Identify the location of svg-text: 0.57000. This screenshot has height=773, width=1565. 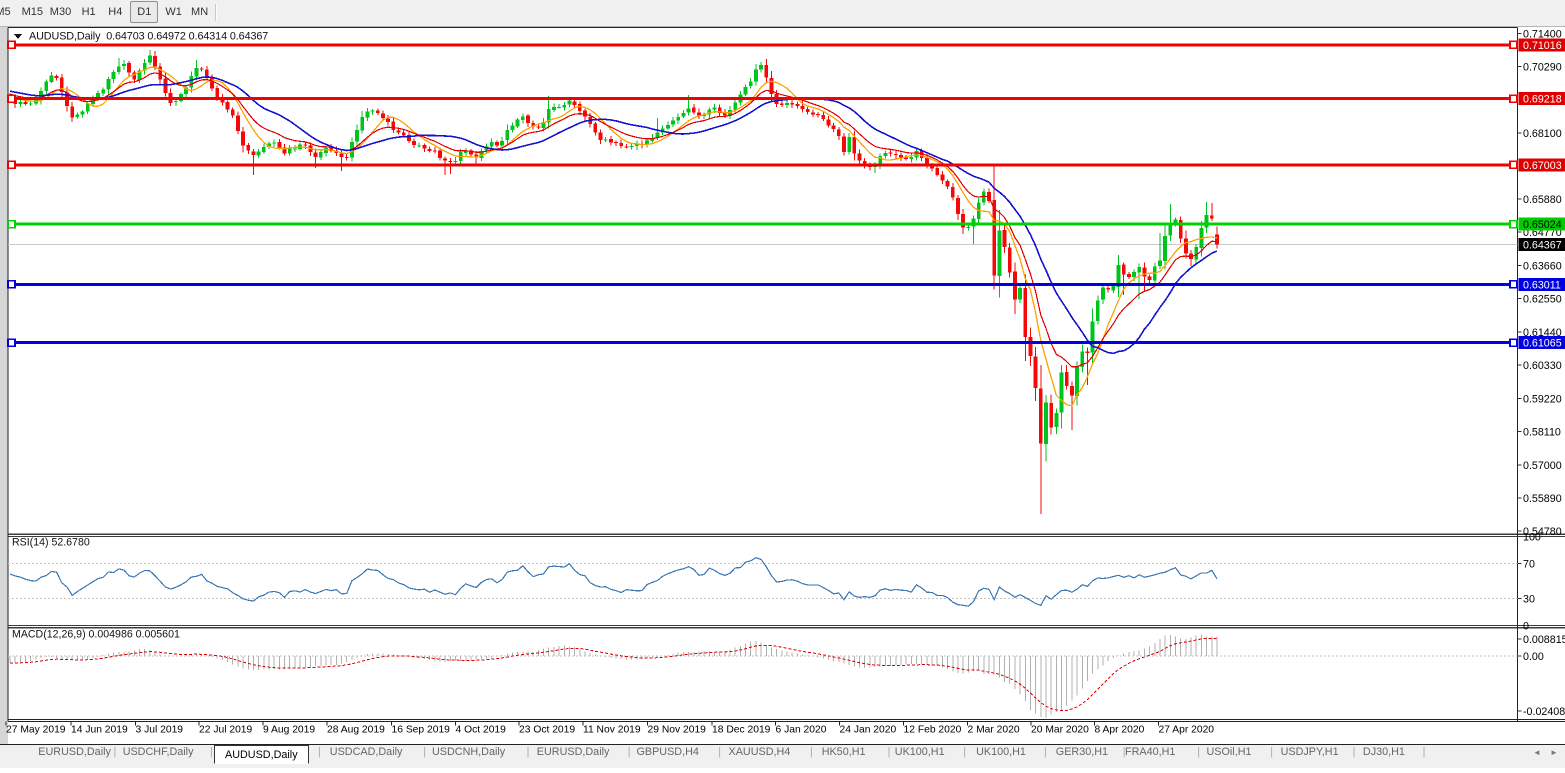
(1542, 466).